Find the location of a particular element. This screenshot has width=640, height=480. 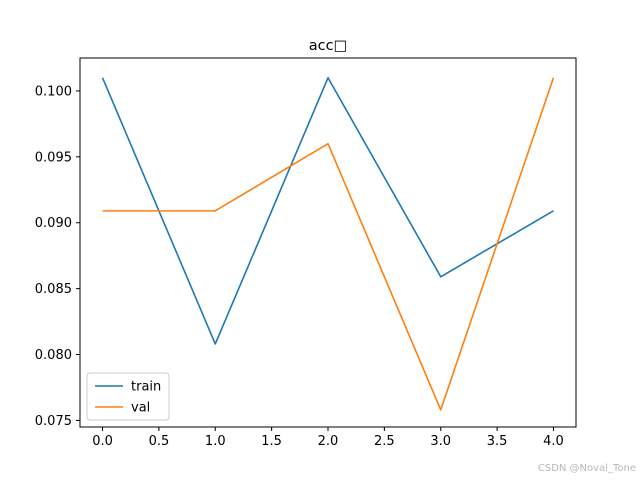

x-tick-label: 0.5 is located at coordinates (159, 441).